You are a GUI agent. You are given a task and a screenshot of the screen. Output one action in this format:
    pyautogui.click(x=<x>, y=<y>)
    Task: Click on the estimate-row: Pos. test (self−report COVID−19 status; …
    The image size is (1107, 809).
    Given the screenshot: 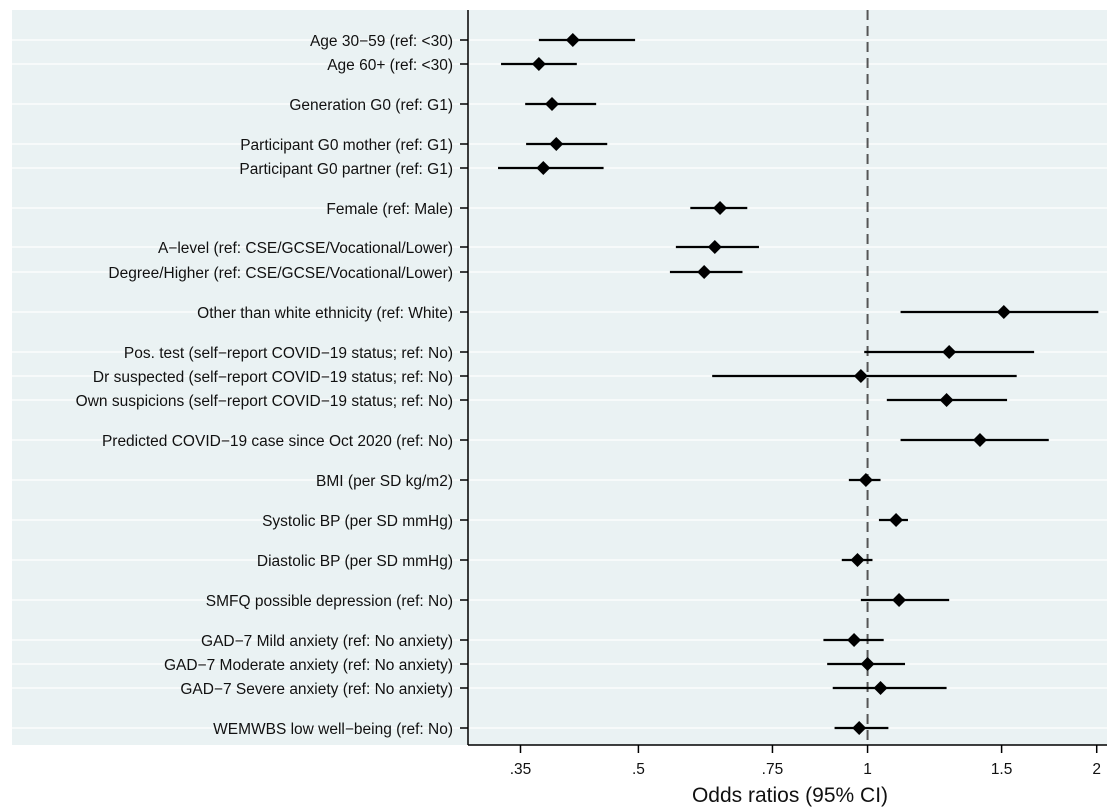 What is the action you would take?
    pyautogui.click(x=579, y=353)
    